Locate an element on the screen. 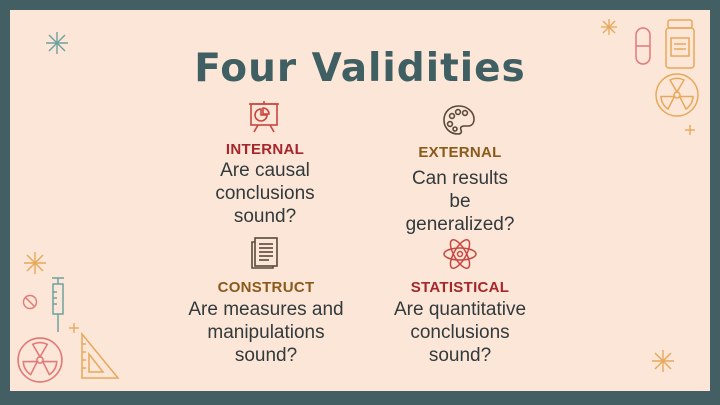 The height and width of the screenshot is (405, 720). document-icon is located at coordinates (264, 253).